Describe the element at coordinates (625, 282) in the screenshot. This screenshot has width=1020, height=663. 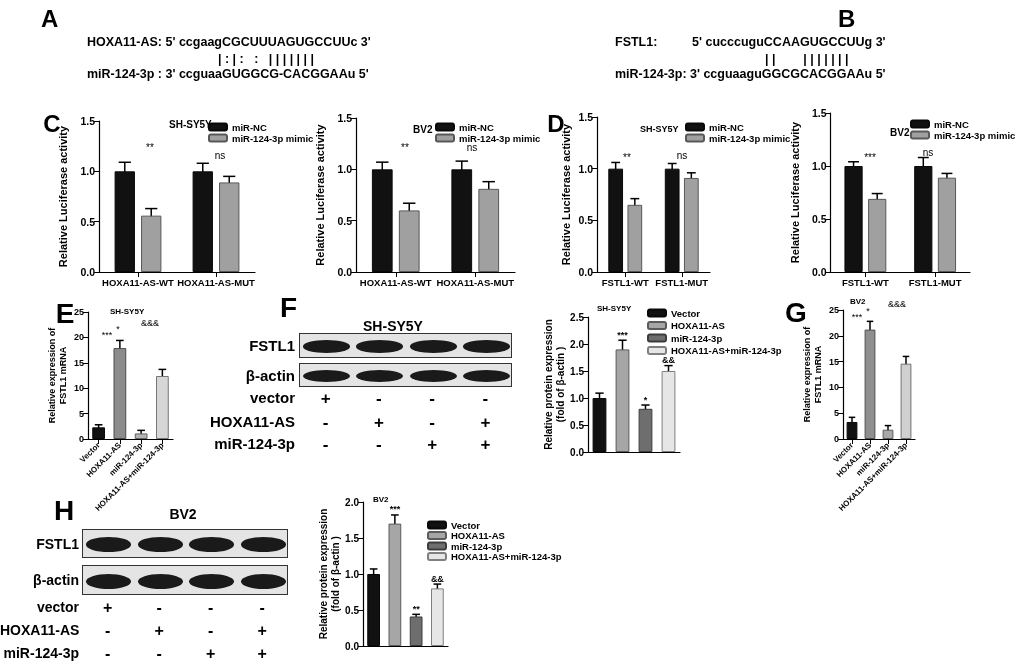
I see `x-tick-label: FSTL1-WT` at that location.